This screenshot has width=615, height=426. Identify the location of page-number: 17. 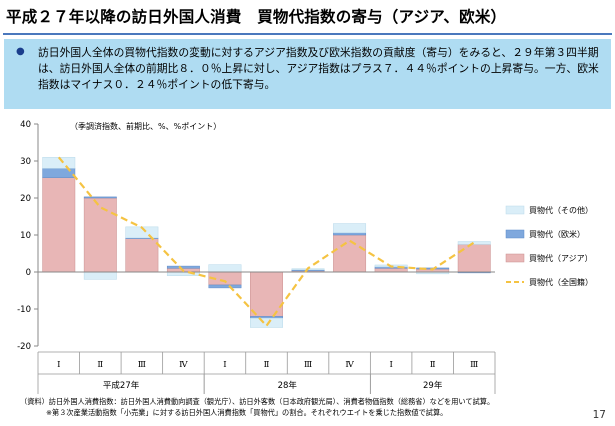
(599, 415).